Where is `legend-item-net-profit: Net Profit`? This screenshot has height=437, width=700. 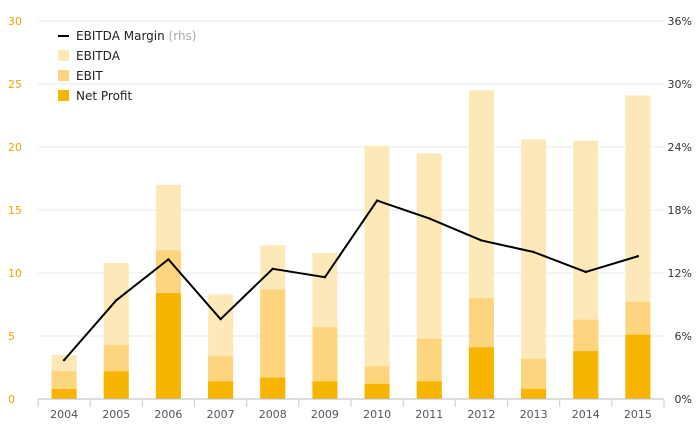 legend-item-net-profit: Net Profit is located at coordinates (95, 96).